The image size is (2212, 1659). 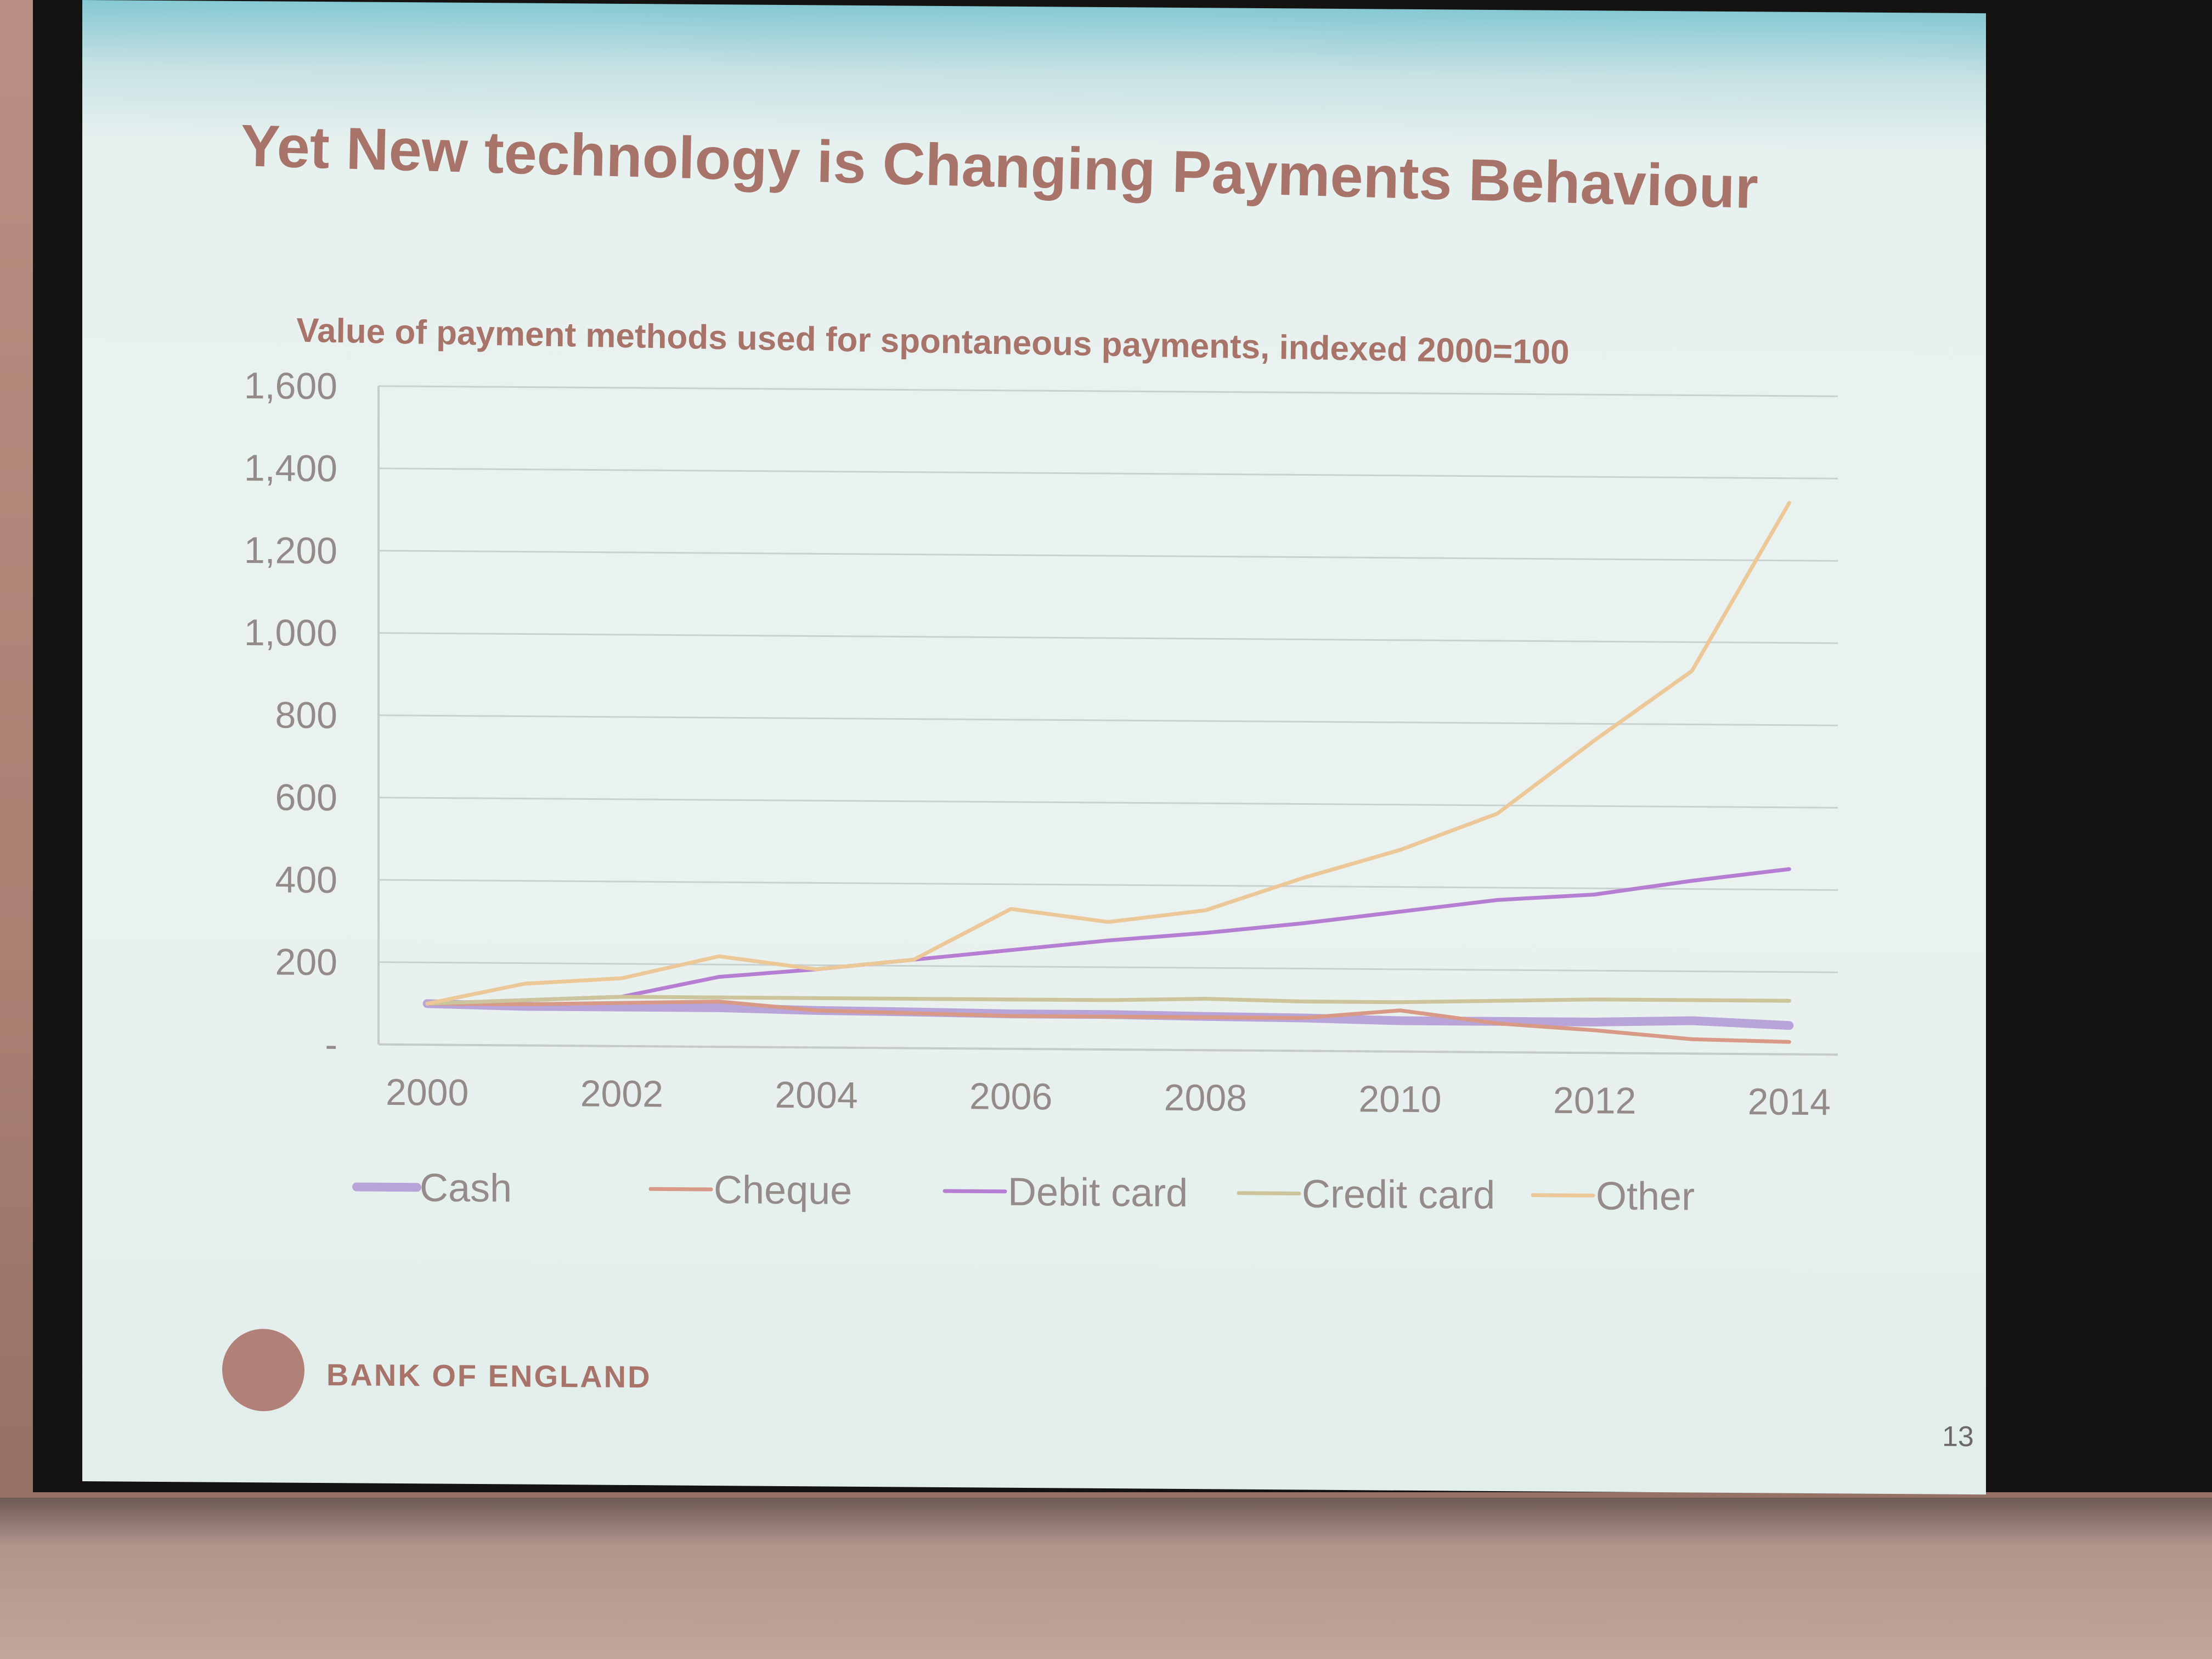 I want to click on y-tick-label: -, so click(x=331, y=1044).